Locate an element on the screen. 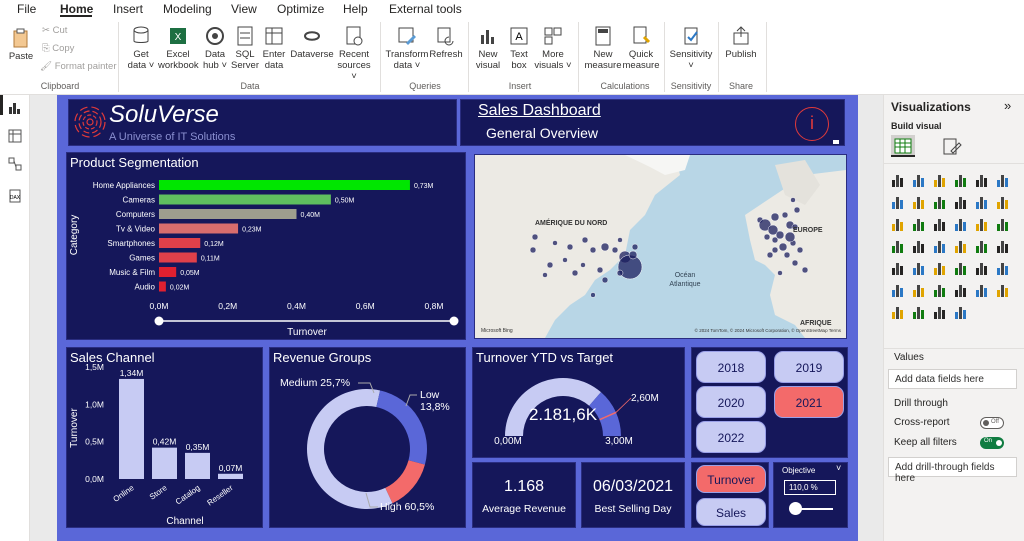  objective-input: 110,0 % is located at coordinates (810, 487).